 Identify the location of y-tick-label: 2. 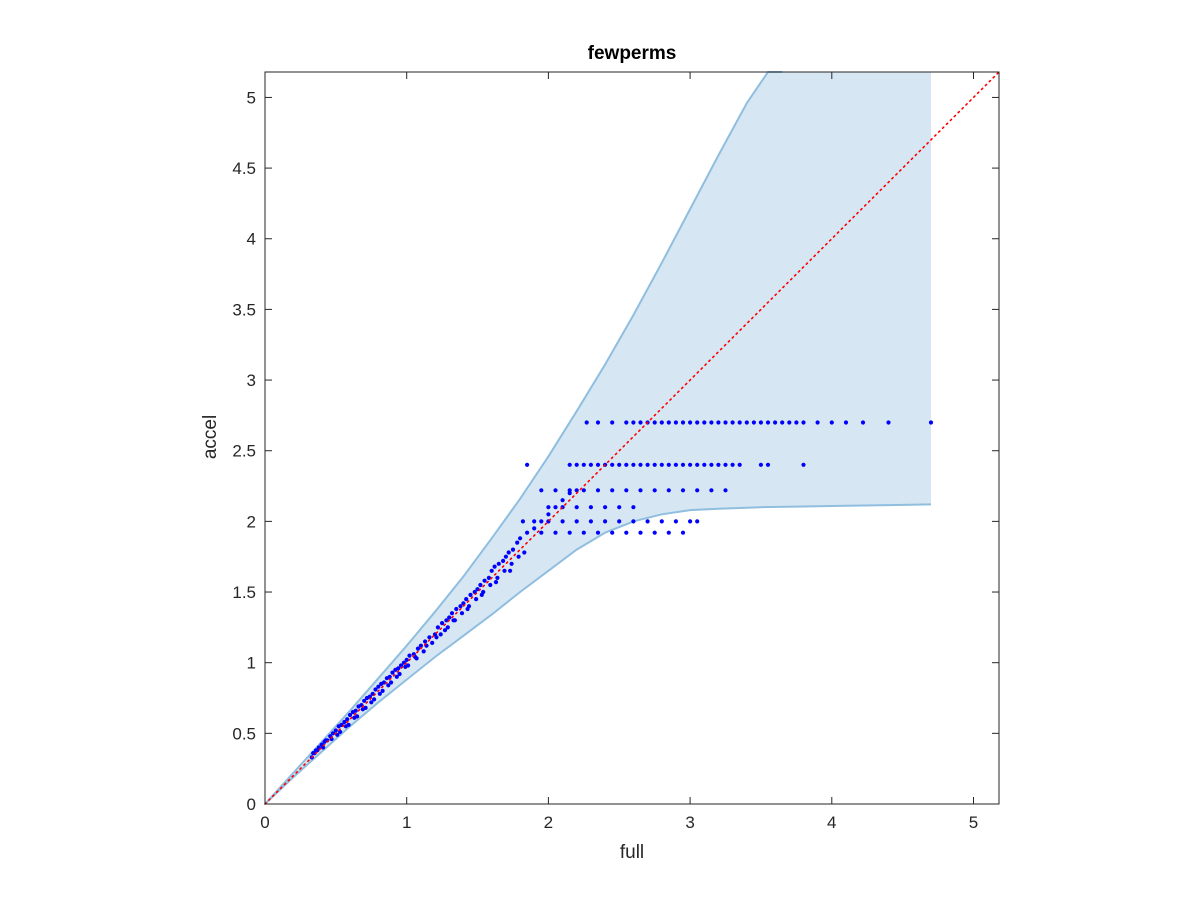
(251, 521).